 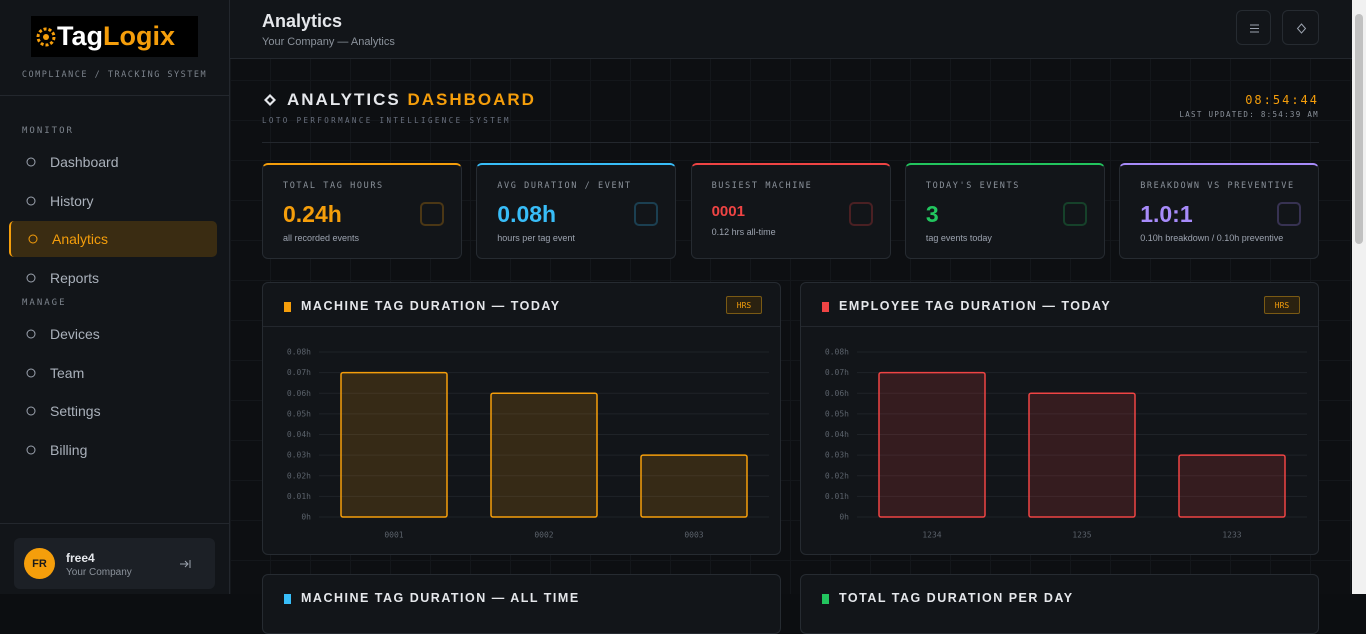 What do you see at coordinates (837, 455) in the screenshot?
I see `y-tick-label: 0.03h` at bounding box center [837, 455].